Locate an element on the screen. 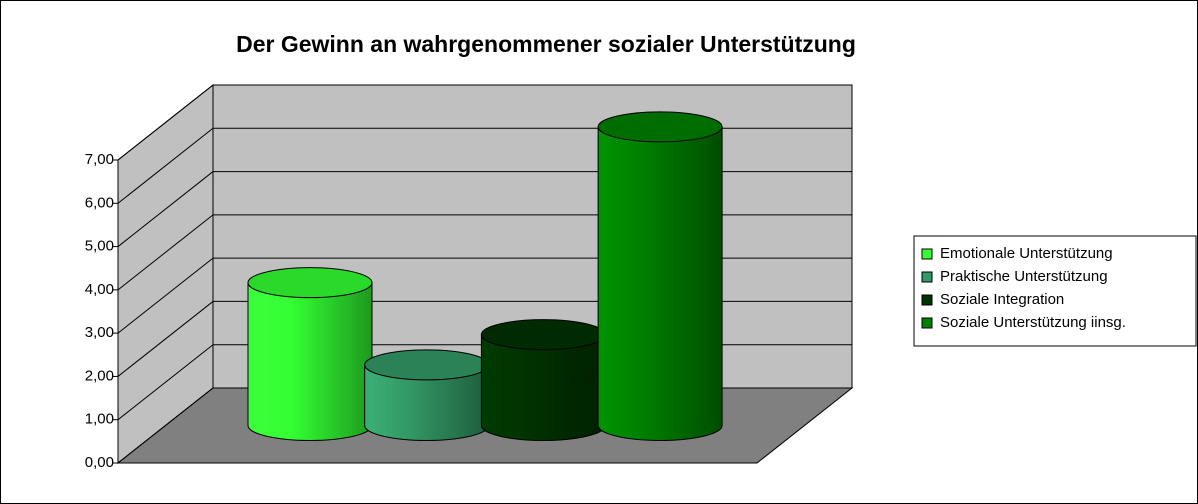 This screenshot has height=504, width=1198. legend-label: Soziale Unterstützung iinsg. is located at coordinates (1033, 322).